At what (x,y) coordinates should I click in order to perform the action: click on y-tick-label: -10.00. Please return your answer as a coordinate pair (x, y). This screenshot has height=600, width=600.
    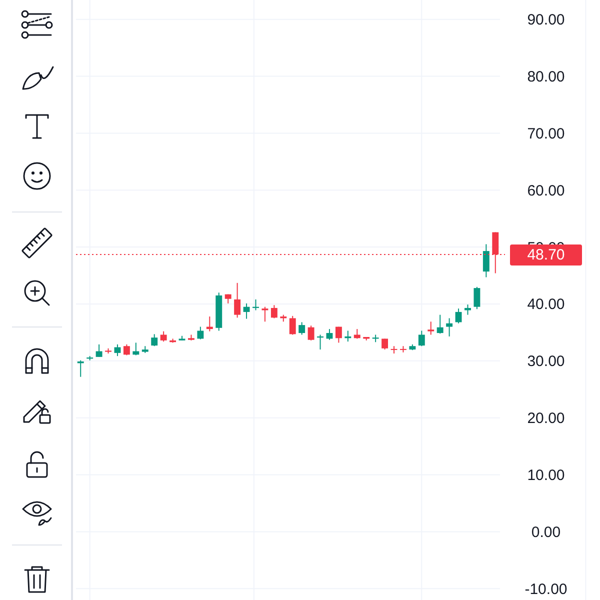
    Looking at the image, I should click on (546, 589).